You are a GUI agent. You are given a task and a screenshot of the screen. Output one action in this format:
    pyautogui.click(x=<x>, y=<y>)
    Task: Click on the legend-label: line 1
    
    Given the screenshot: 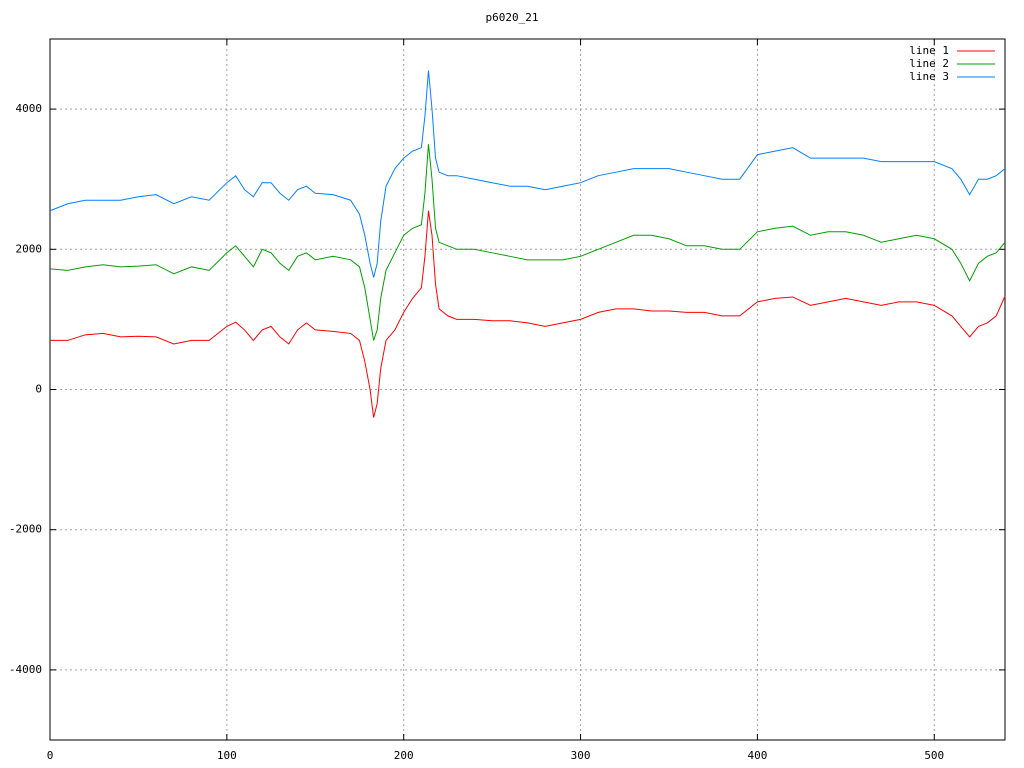 What is the action you would take?
    pyautogui.click(x=929, y=50)
    